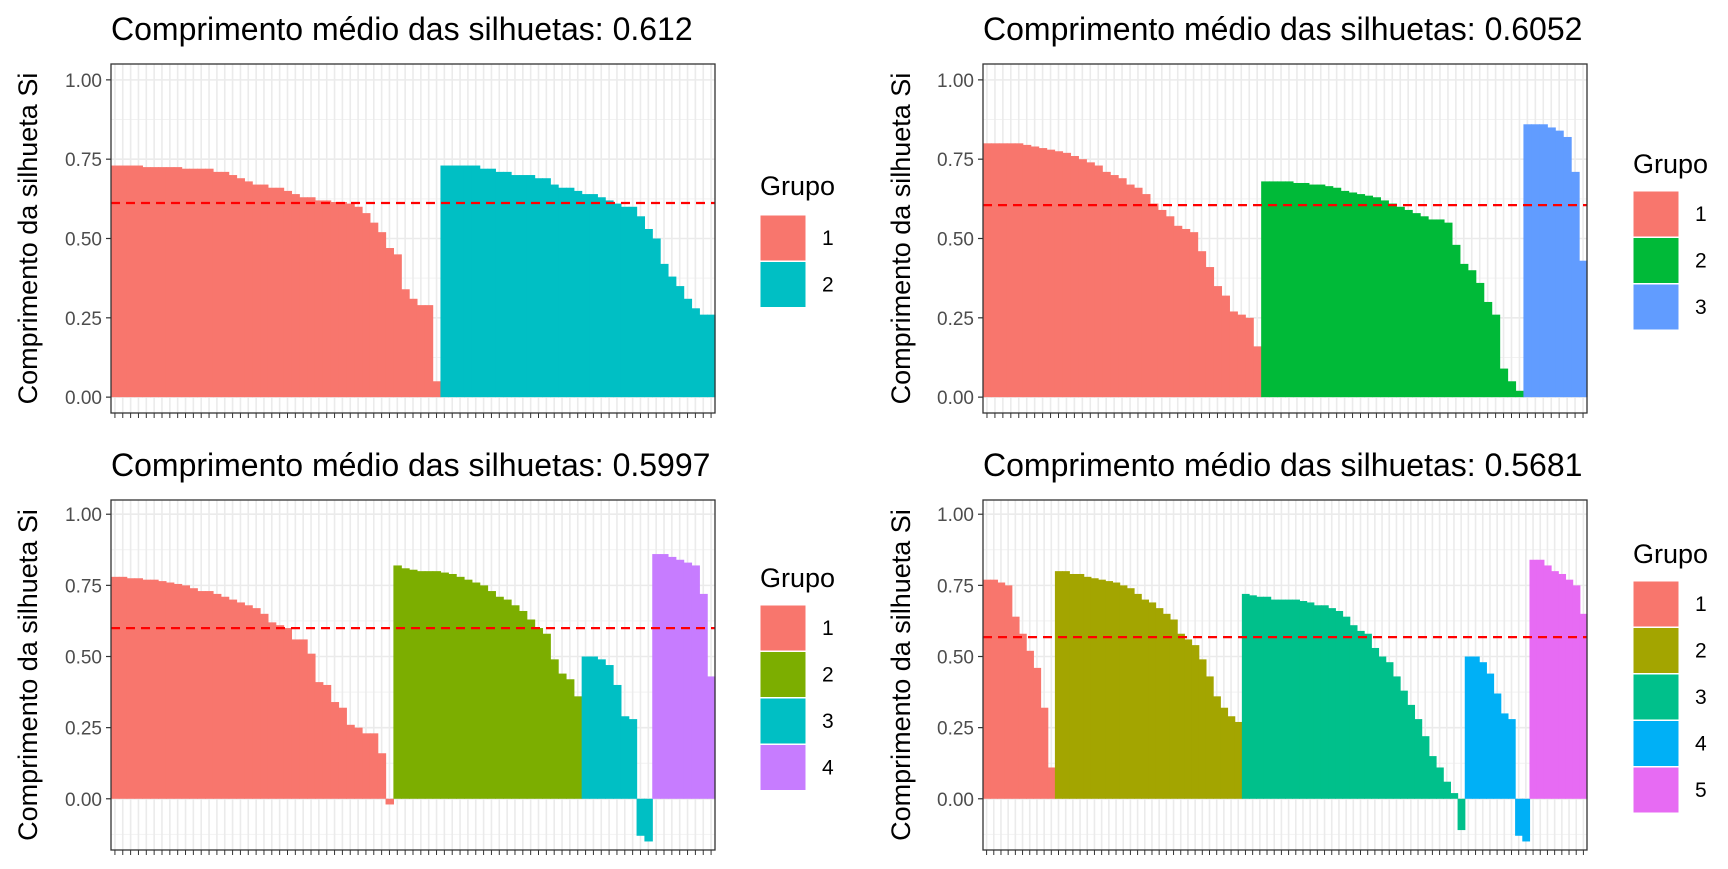 The width and height of the screenshot is (1728, 869). What do you see at coordinates (1282, 465) in the screenshot?
I see `chart-title: Comprimento médio das silhuetas: 0.5681` at bounding box center [1282, 465].